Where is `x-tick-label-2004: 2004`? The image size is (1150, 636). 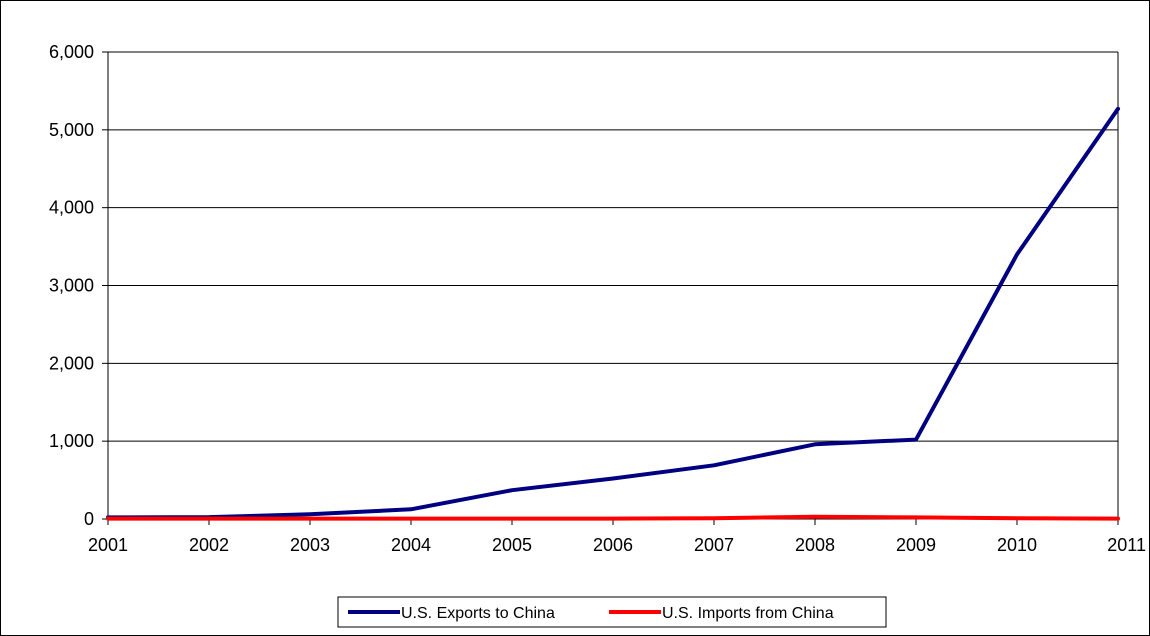 x-tick-label-2004: 2004 is located at coordinates (411, 545).